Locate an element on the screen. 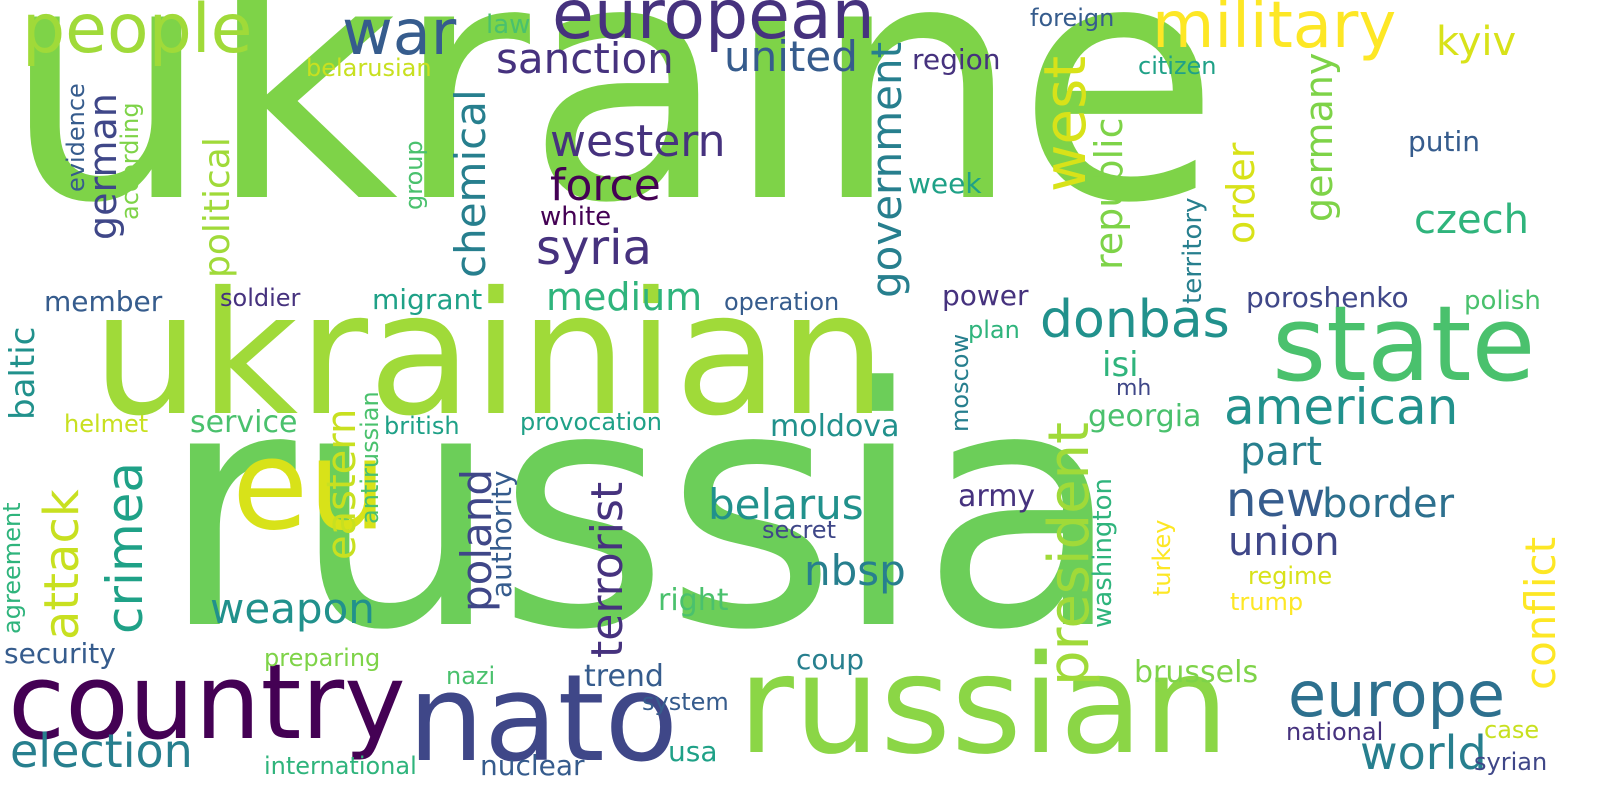  word-moscow: moscow is located at coordinates (960, 382).